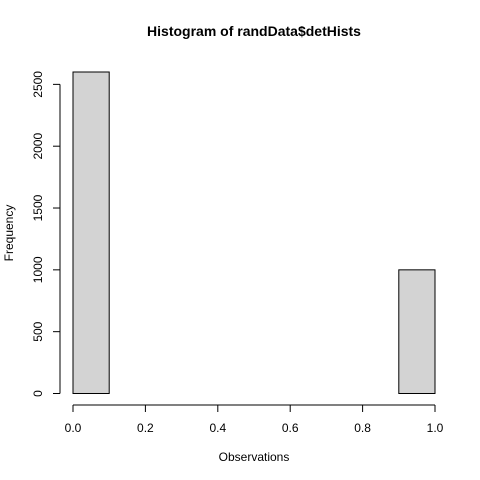 The height and width of the screenshot is (480, 480). What do you see at coordinates (145, 428) in the screenshot?
I see `x-tick-label: 0.2` at bounding box center [145, 428].